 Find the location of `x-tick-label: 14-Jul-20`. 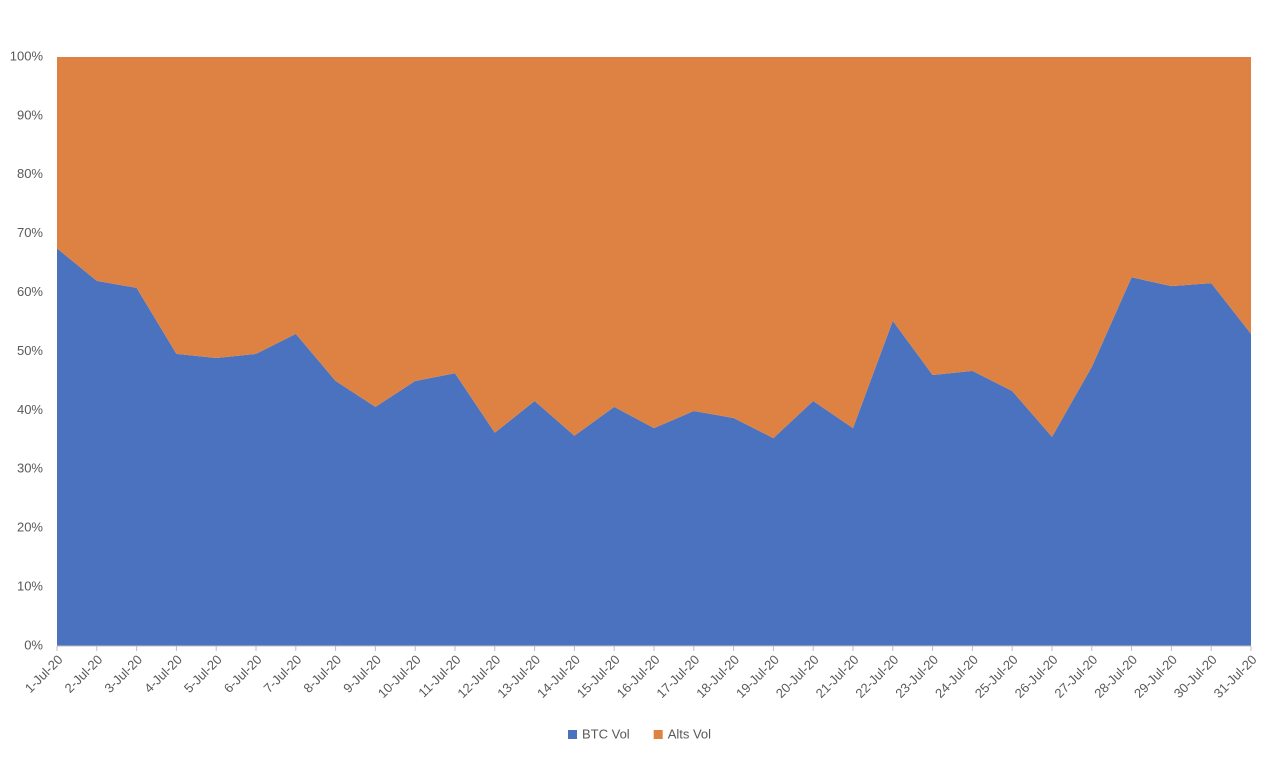

x-tick-label: 14-Jul-20 is located at coordinates (558, 676).